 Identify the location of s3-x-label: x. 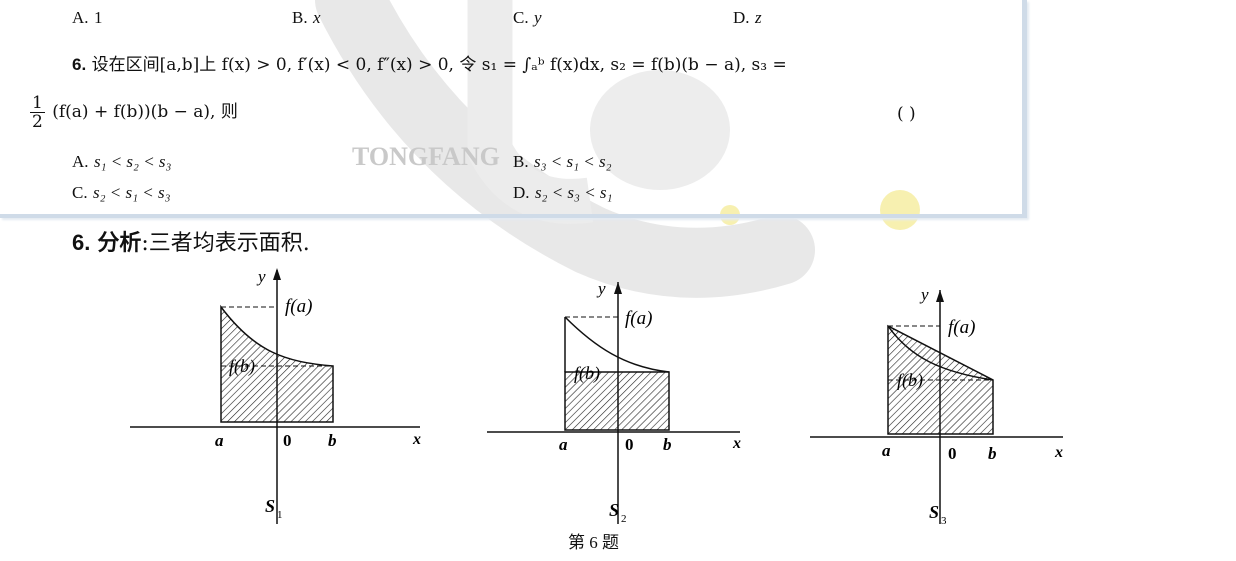
(1058, 452).